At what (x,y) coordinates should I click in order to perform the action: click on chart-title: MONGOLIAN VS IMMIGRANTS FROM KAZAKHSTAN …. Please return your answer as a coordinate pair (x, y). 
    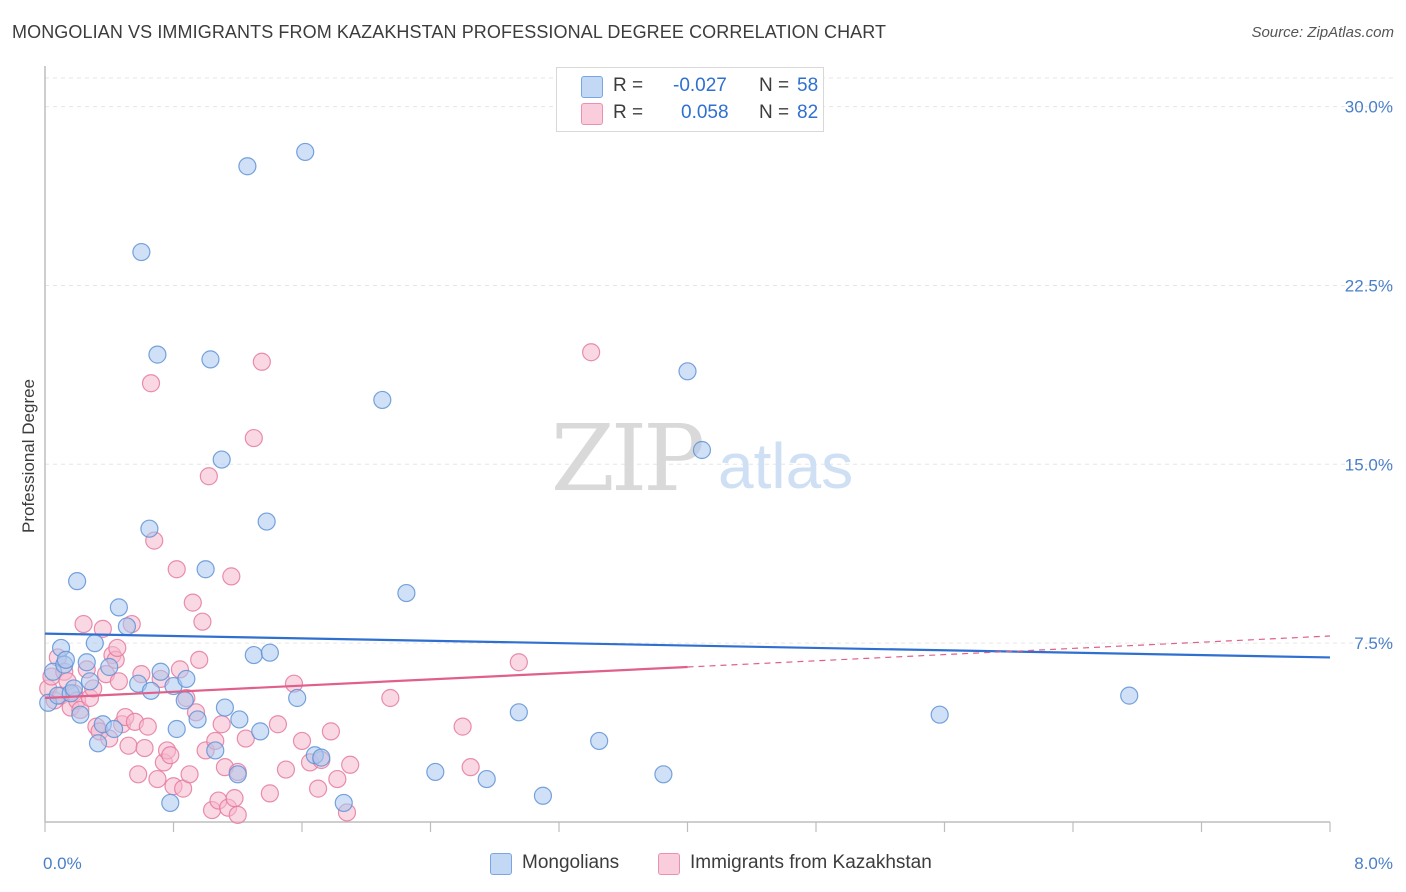
    Looking at the image, I should click on (449, 32).